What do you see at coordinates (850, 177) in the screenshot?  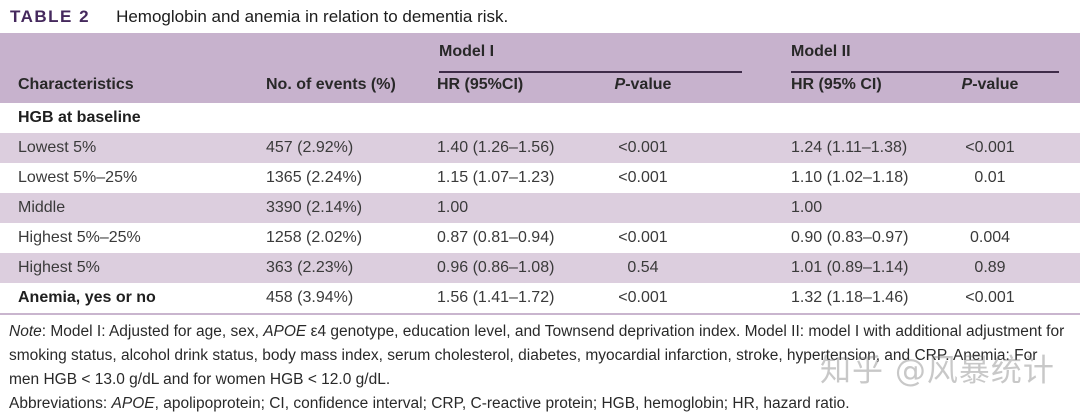 I see `hr-model2-cell: 1.10 (1.02–1.18)` at bounding box center [850, 177].